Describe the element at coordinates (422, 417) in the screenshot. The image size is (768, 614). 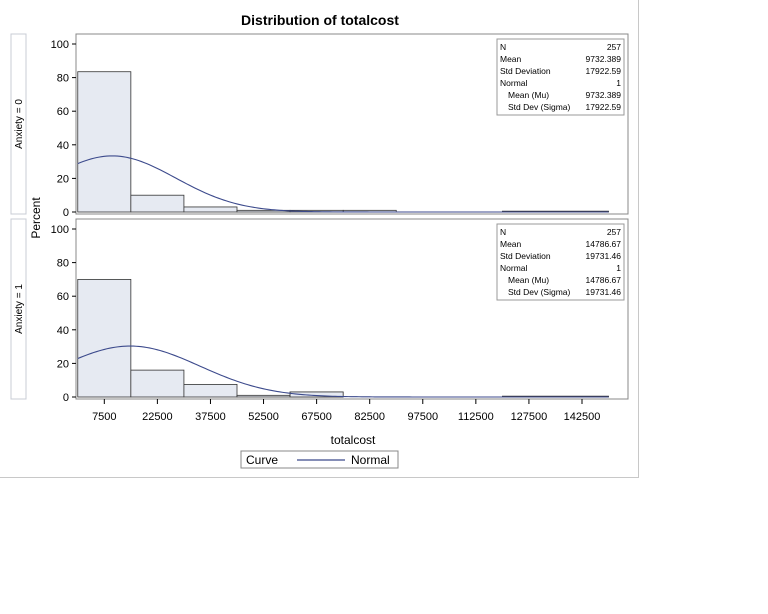
I see `x-tick-label: 97500` at that location.